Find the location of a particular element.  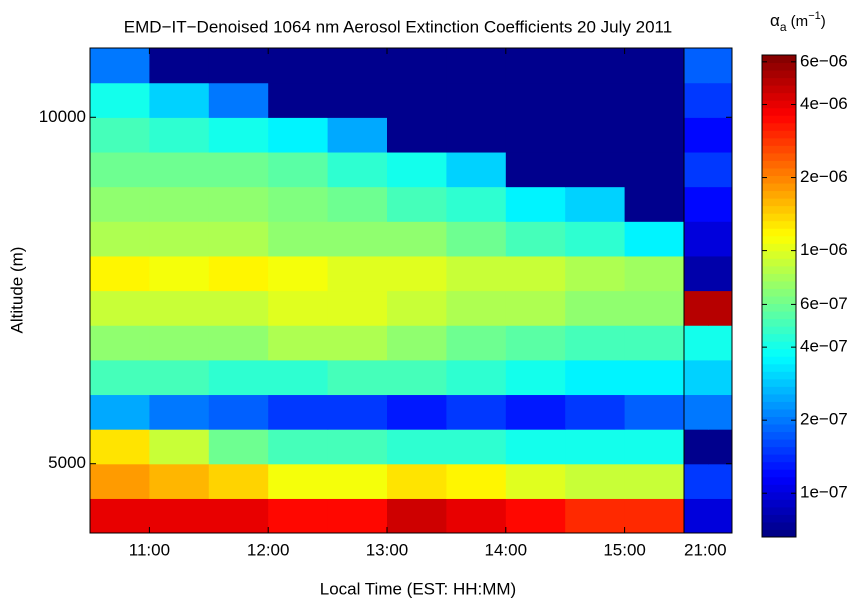

colorbar-tick-label: 2e−06 is located at coordinates (824, 176).